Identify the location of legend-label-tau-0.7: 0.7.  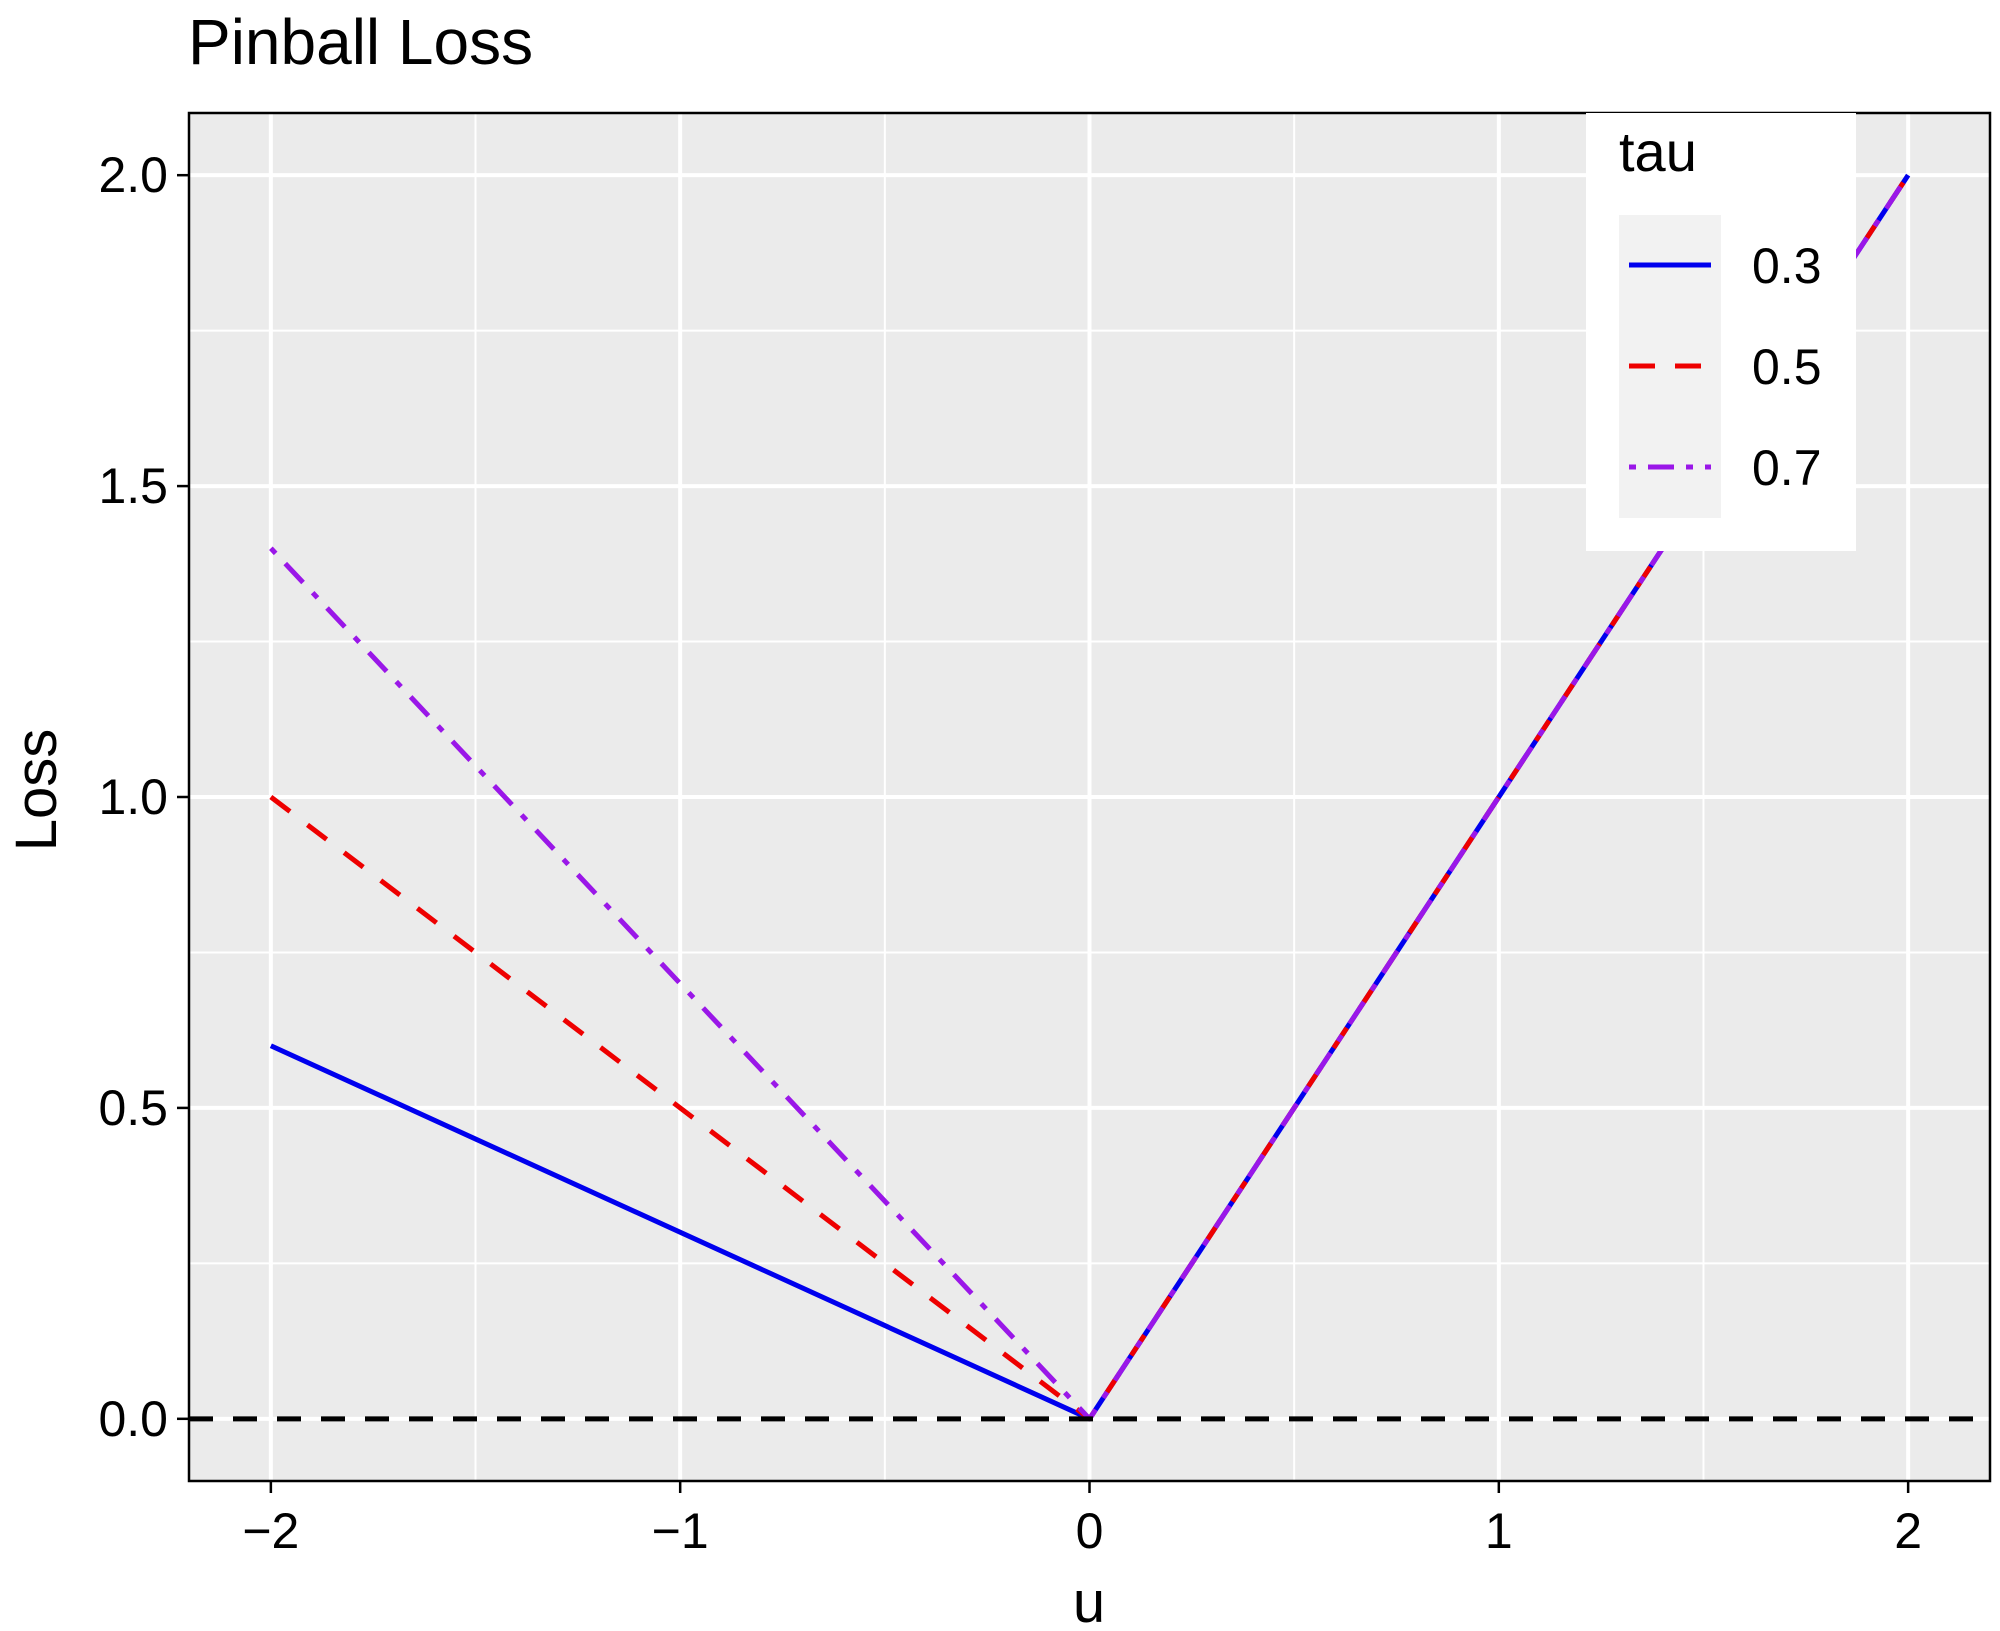
(1787, 468).